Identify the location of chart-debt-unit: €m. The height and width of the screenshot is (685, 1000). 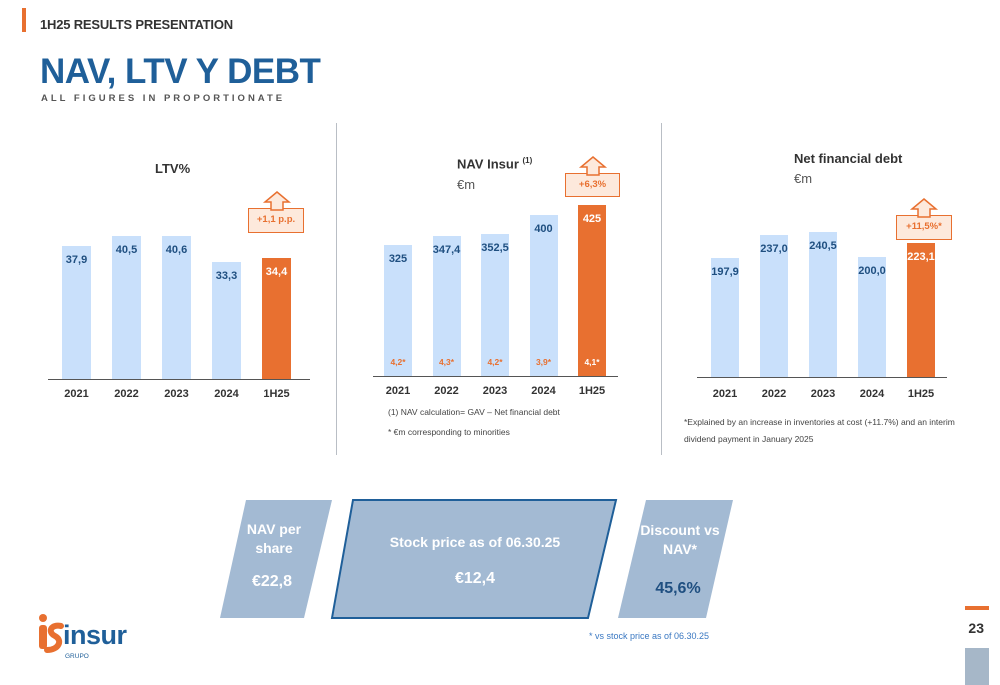
(803, 178).